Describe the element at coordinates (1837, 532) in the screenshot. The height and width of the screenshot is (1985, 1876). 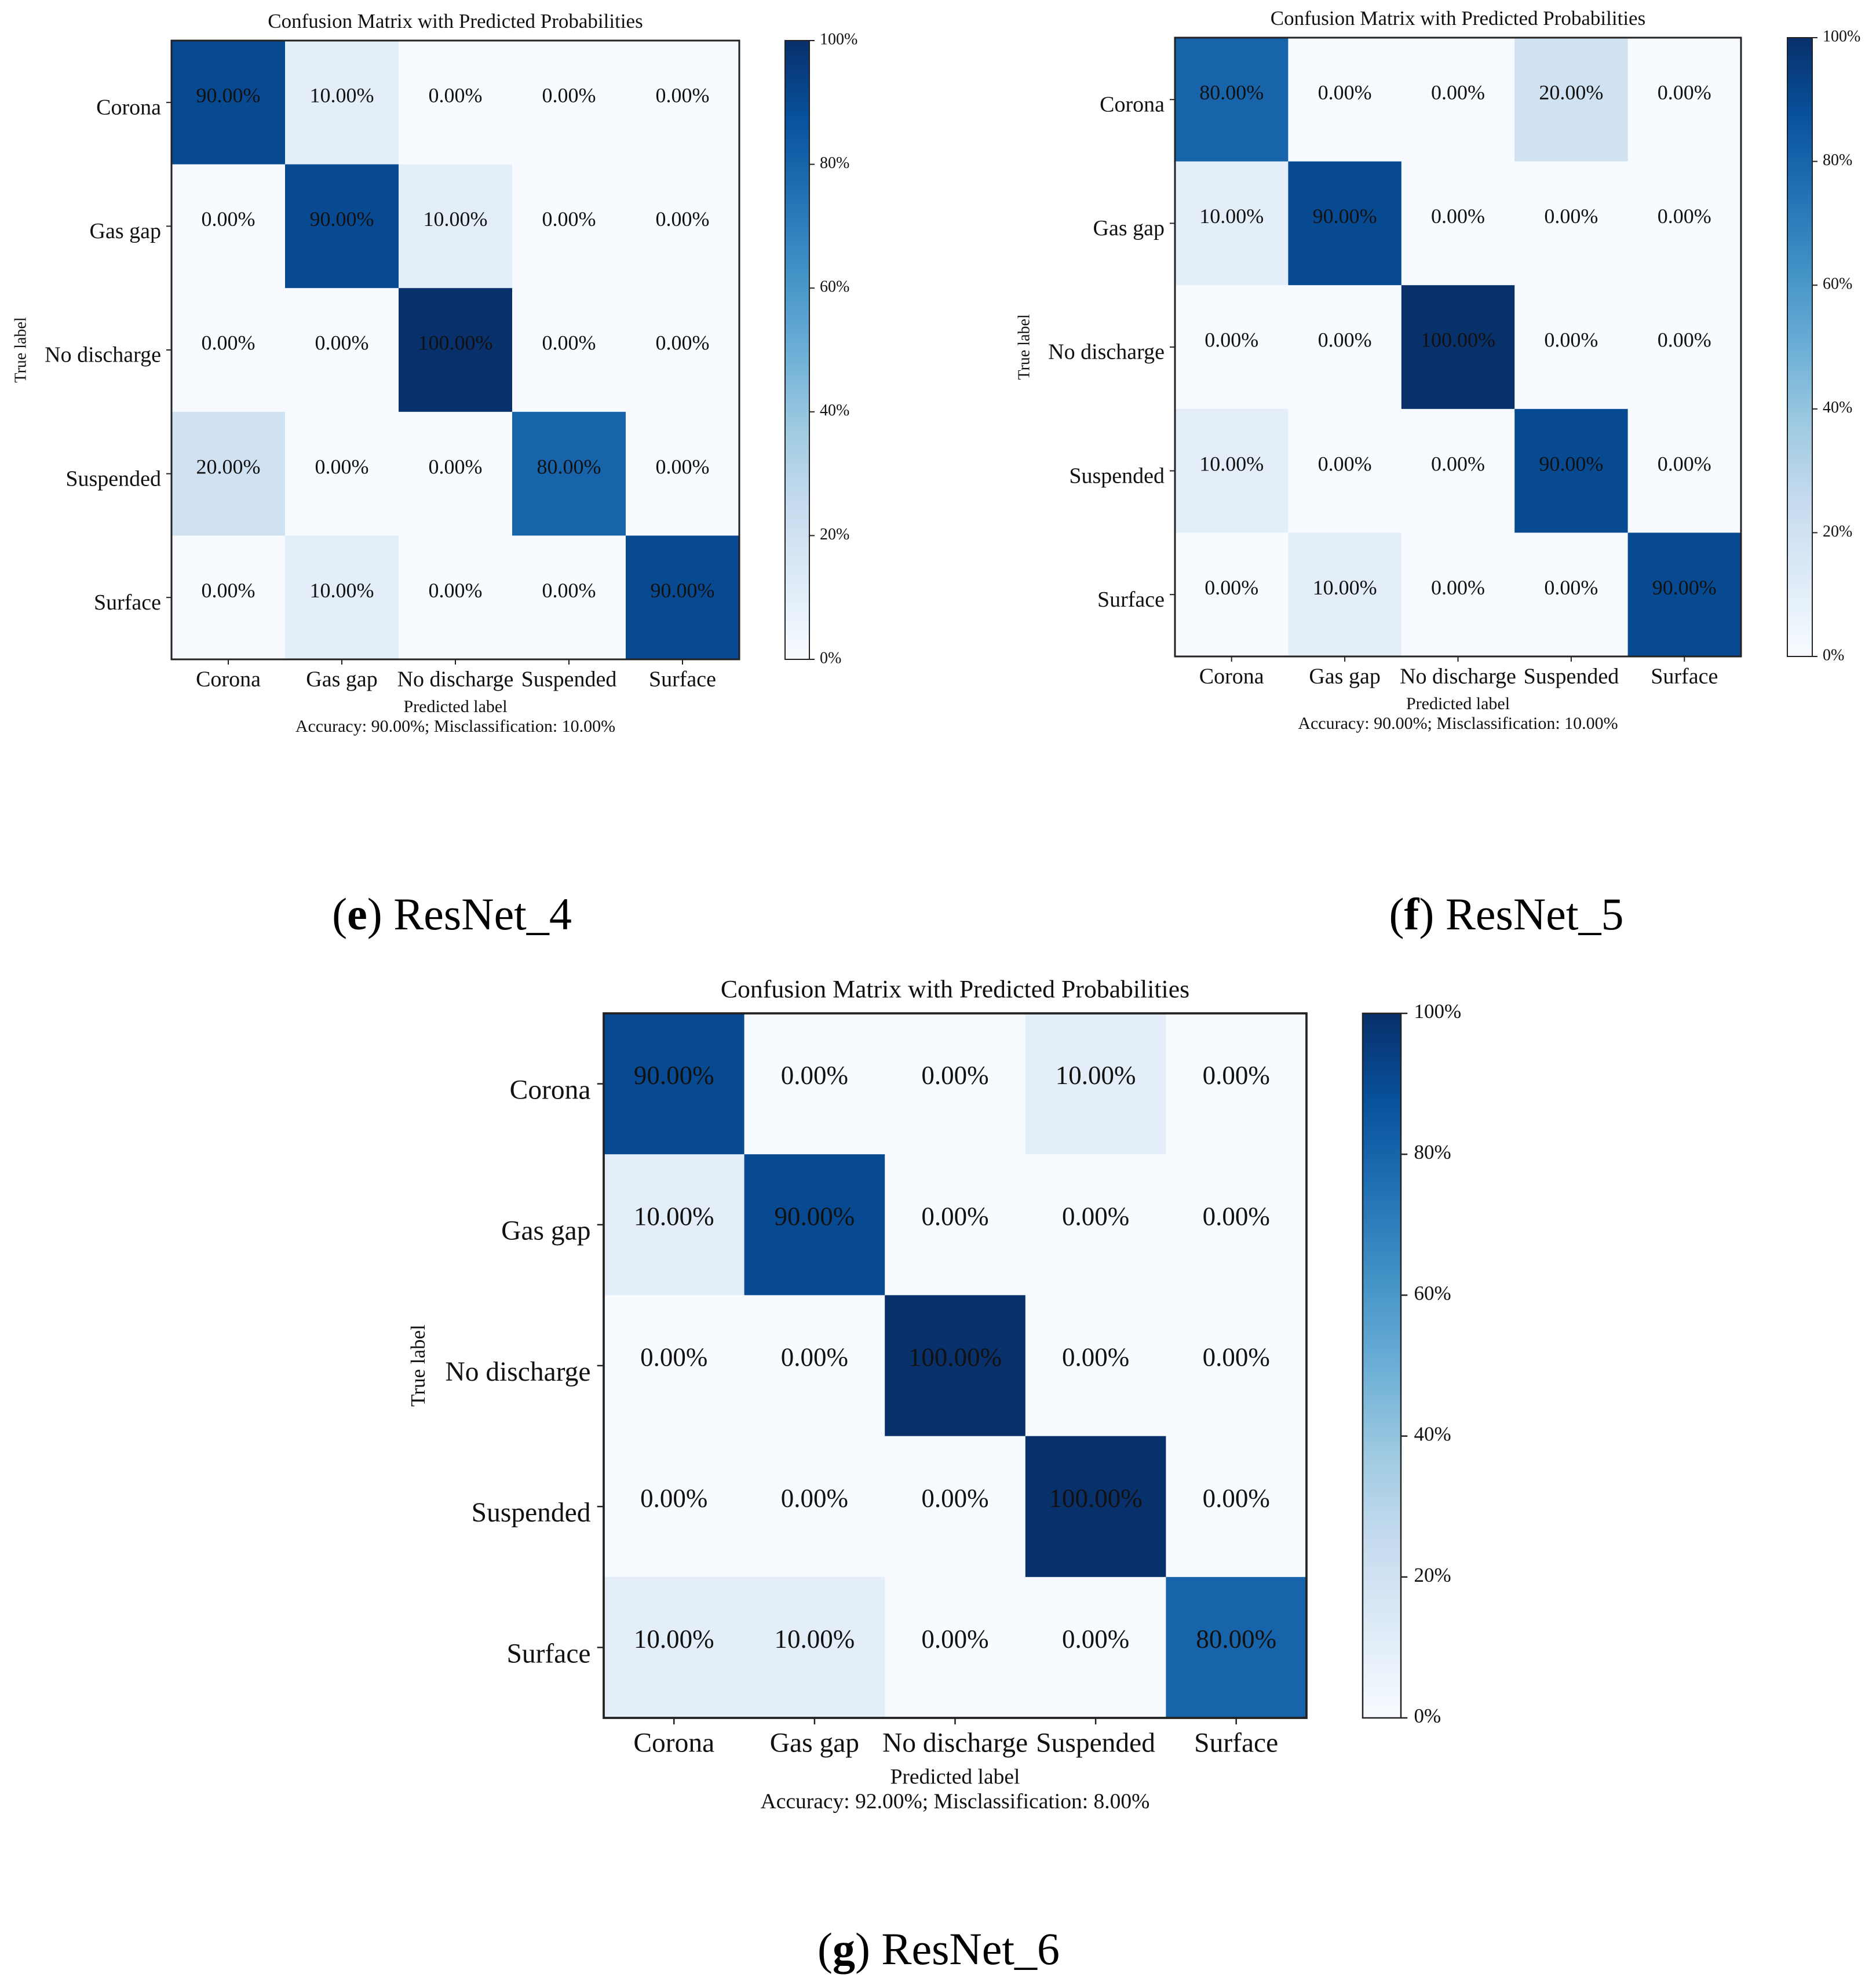
I see `colorbar-tick-label: 20%` at that location.